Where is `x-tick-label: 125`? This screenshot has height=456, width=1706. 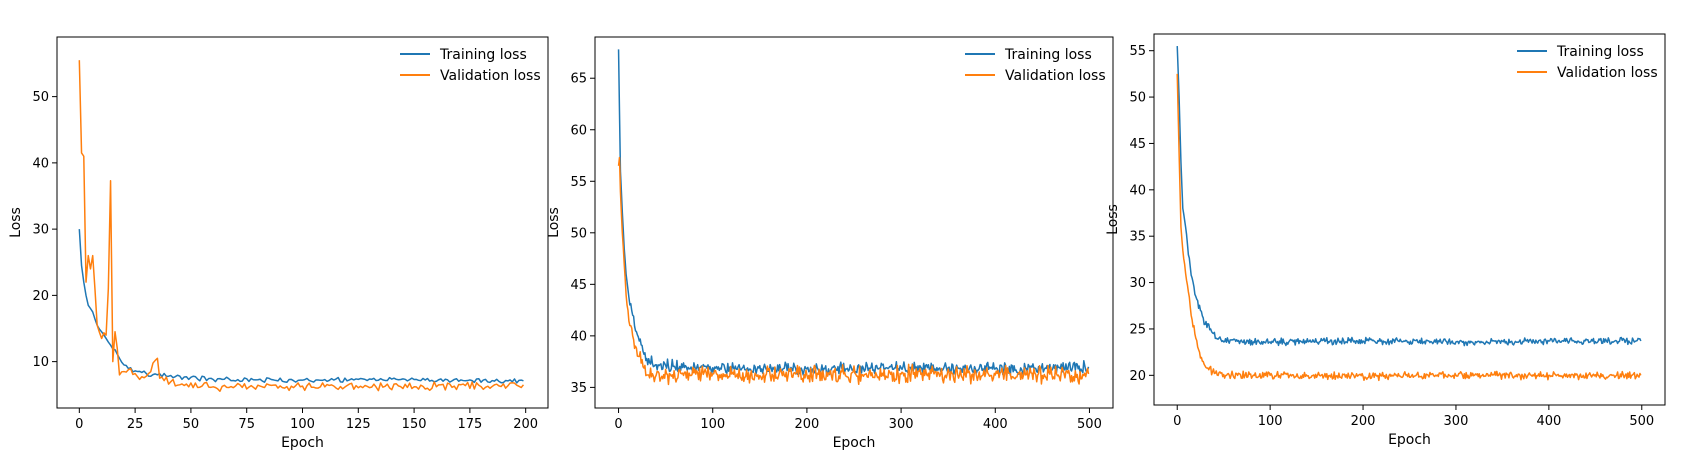 x-tick-label: 125 is located at coordinates (358, 424).